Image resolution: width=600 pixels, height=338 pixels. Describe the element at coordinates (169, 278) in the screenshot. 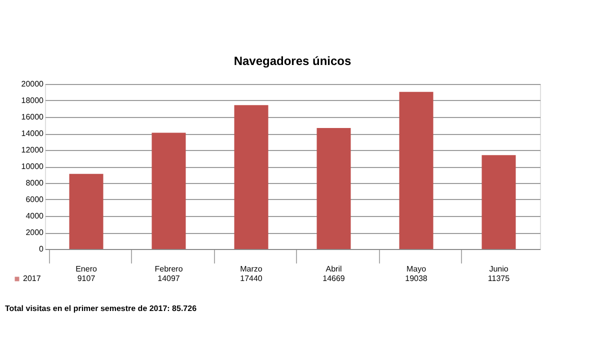

I see `data-label: 14097` at that location.